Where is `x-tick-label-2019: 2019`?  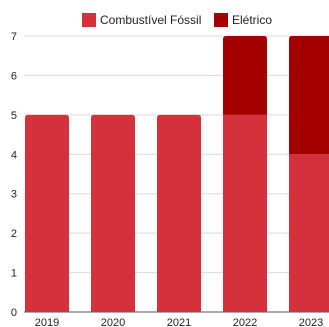
x-tick-label-2019: 2019 is located at coordinates (47, 322).